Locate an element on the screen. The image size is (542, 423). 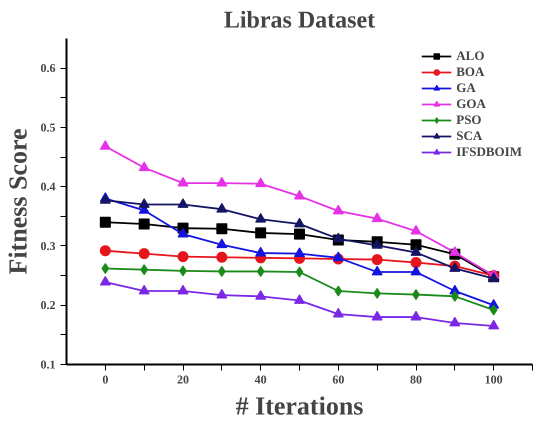
y-tick-label: 0.6 is located at coordinates (48, 68).